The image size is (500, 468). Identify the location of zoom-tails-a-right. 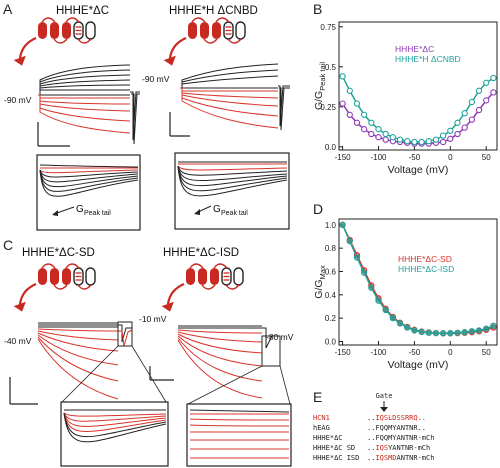
(232, 179).